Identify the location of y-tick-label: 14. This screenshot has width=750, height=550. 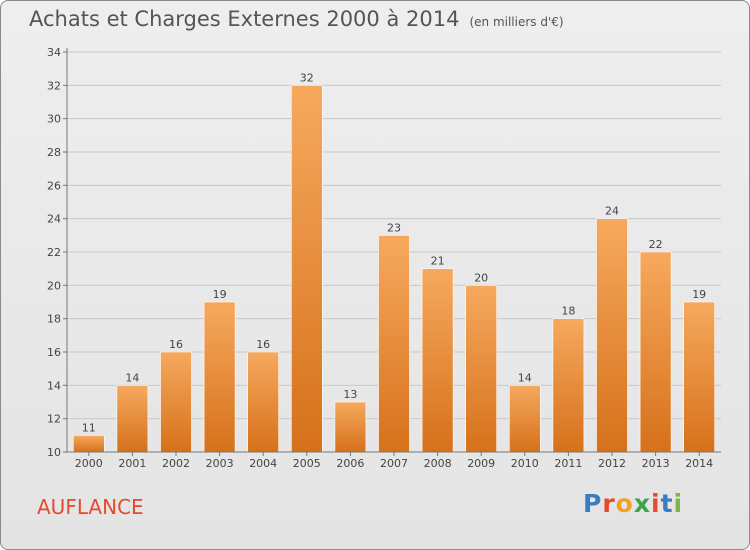
(54, 385).